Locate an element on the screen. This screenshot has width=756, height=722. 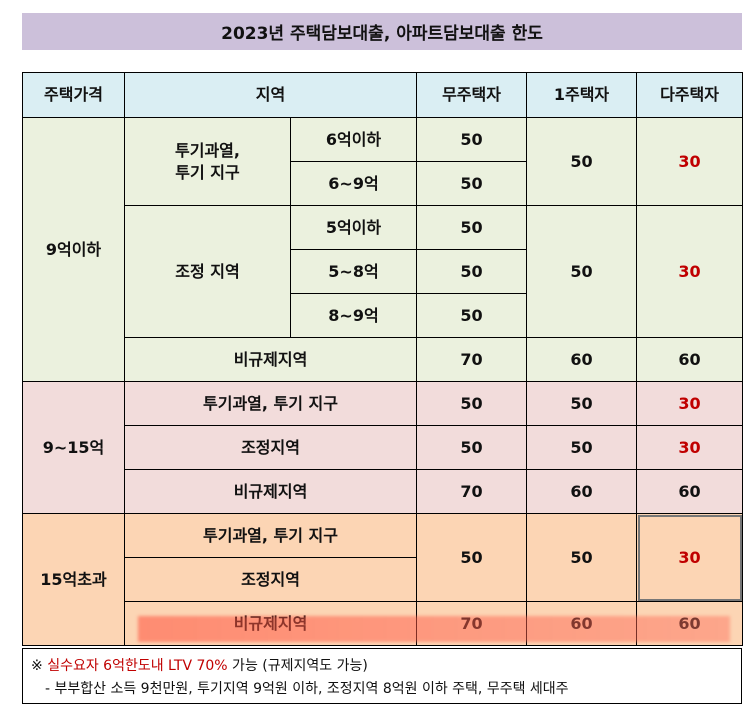
table-row: 6~9억 50 is located at coordinates (383, 183).